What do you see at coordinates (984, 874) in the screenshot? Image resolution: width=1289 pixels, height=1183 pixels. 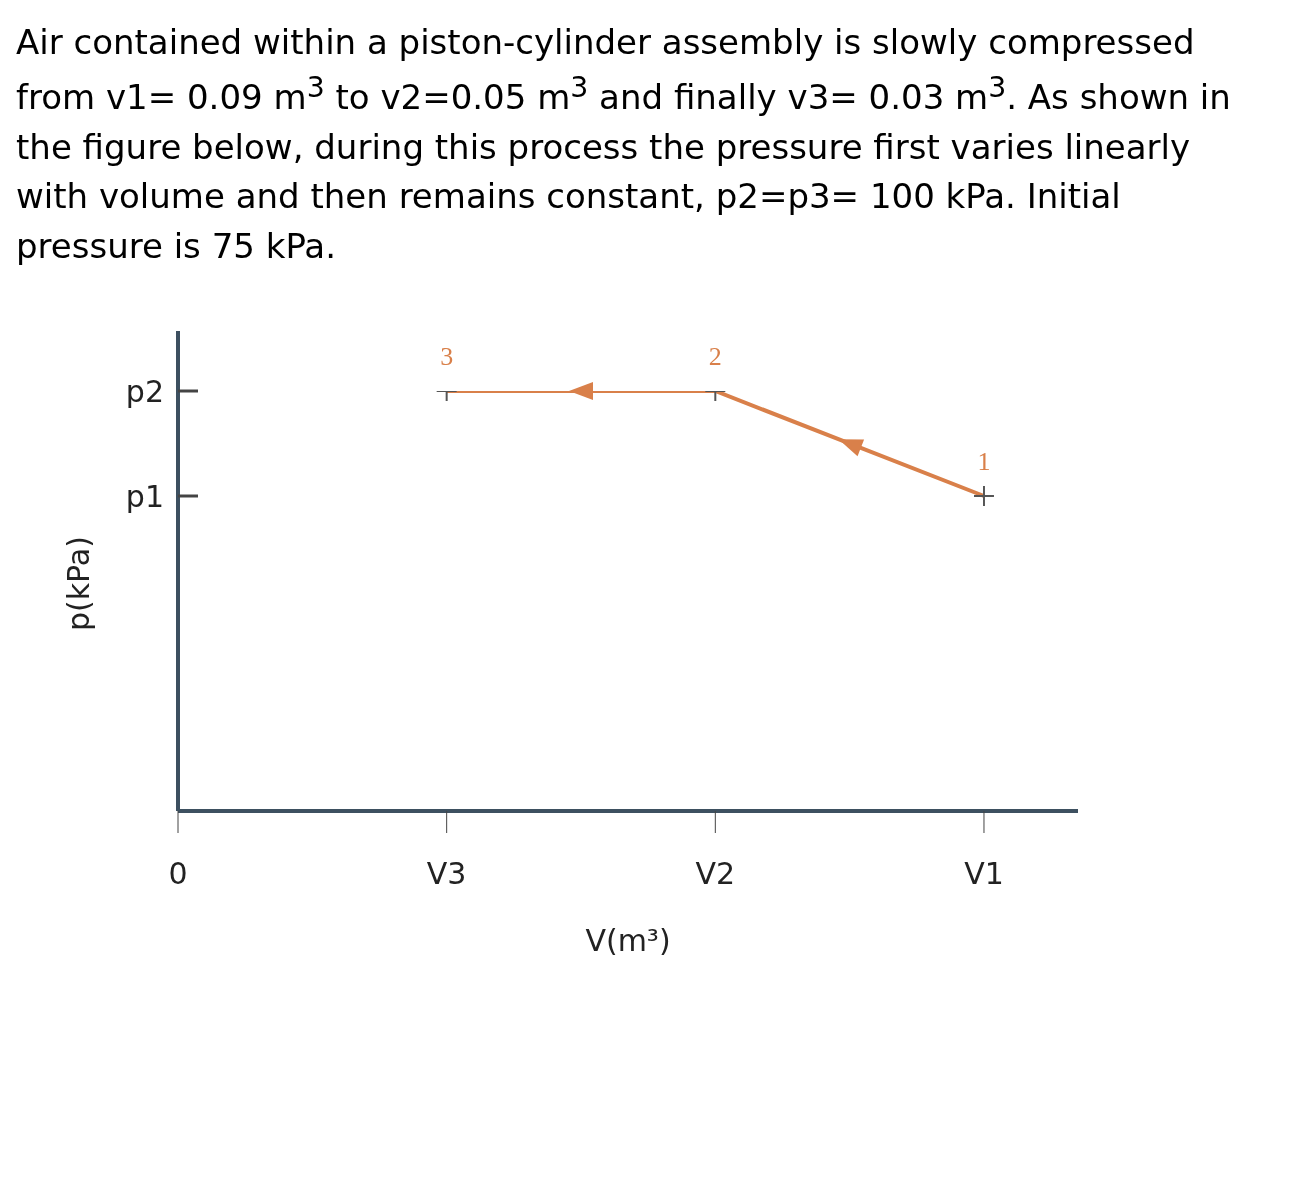 I see `x-tick-label: V1` at bounding box center [984, 874].